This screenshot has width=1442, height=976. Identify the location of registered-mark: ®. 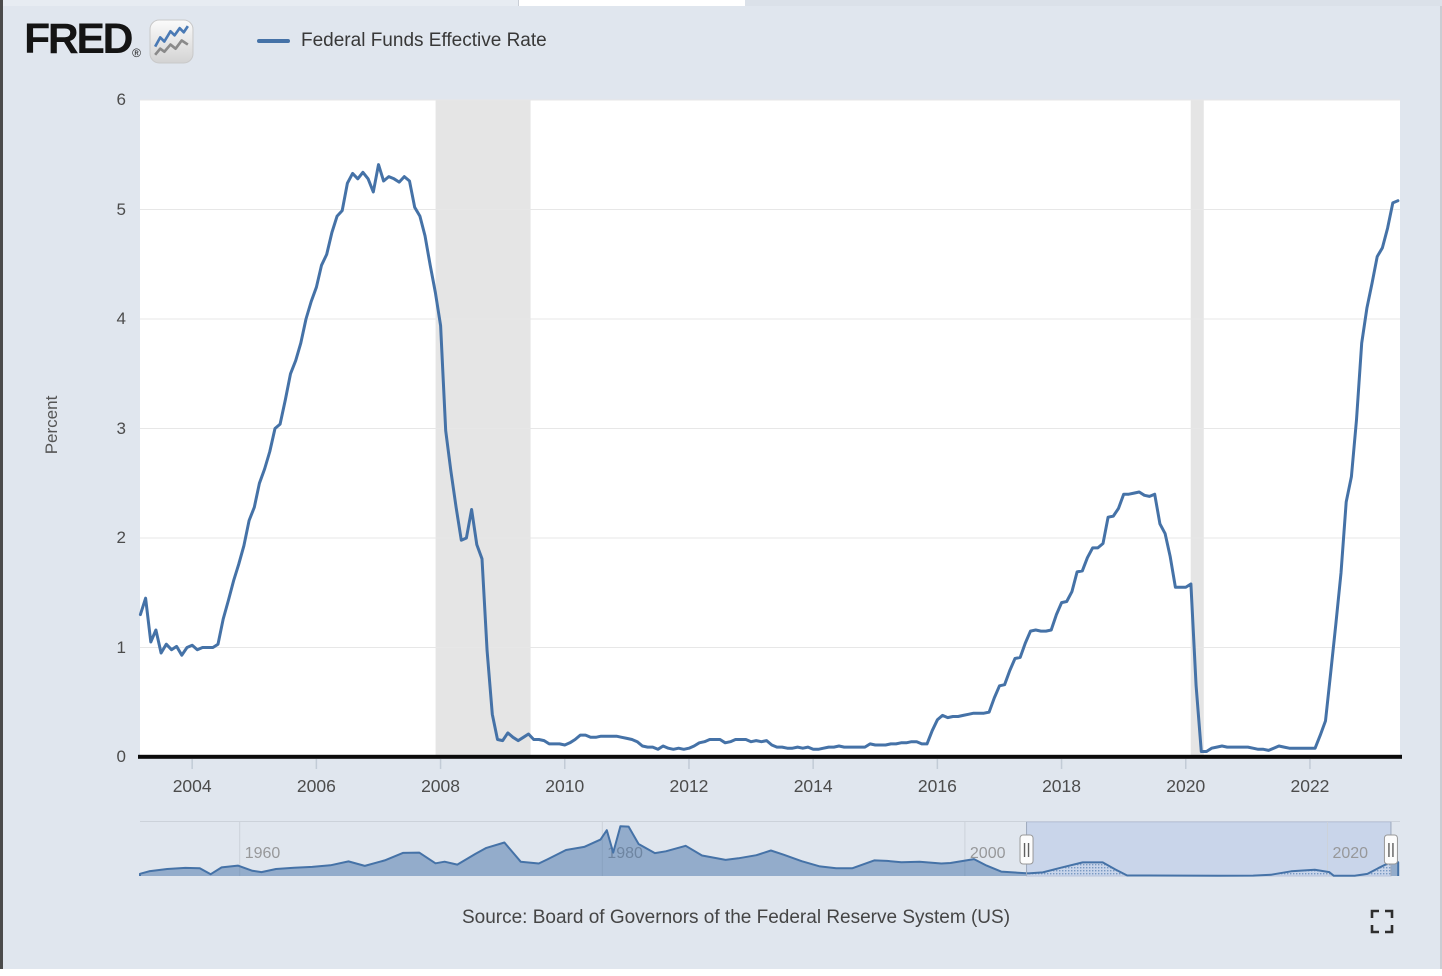
(136, 53).